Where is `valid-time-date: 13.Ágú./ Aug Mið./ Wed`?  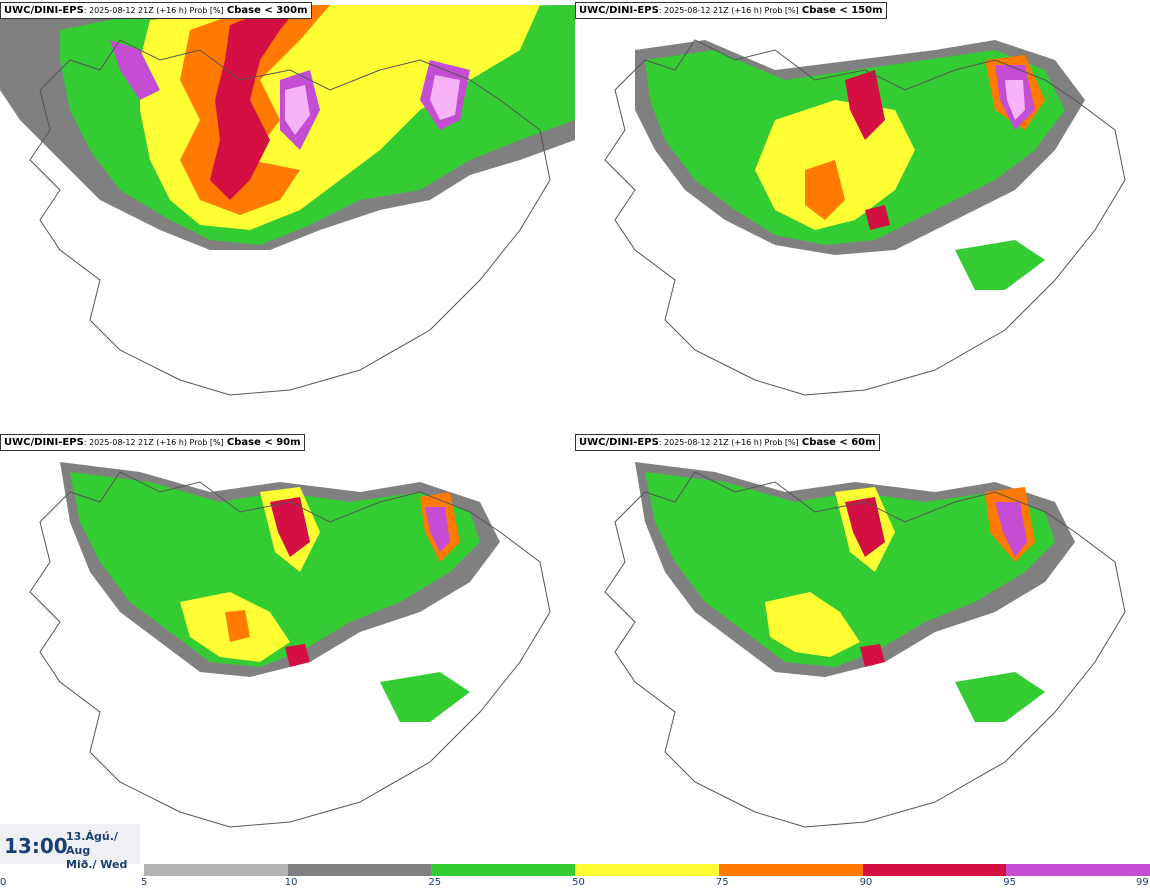 valid-time-date: 13.Ágú./ Aug Mið./ Wed is located at coordinates (103, 851).